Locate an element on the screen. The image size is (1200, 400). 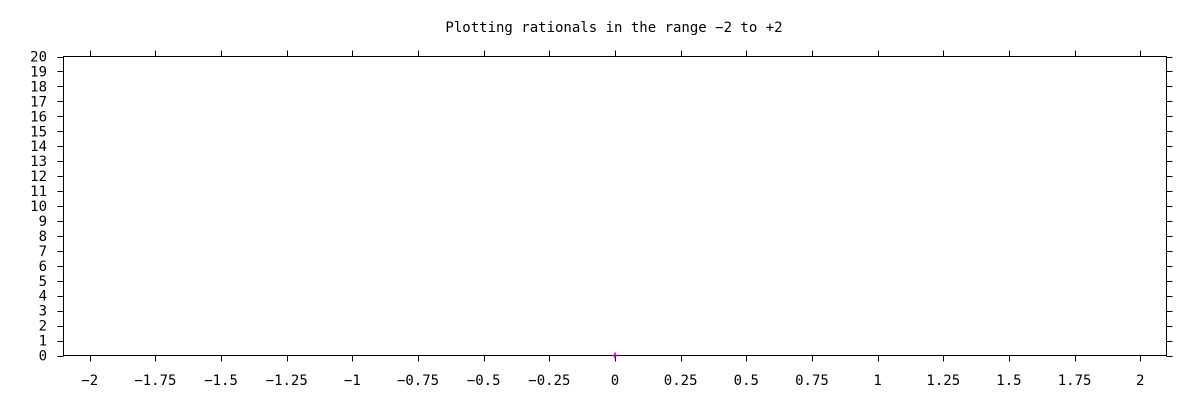
x-tick-label: 0 is located at coordinates (615, 381).